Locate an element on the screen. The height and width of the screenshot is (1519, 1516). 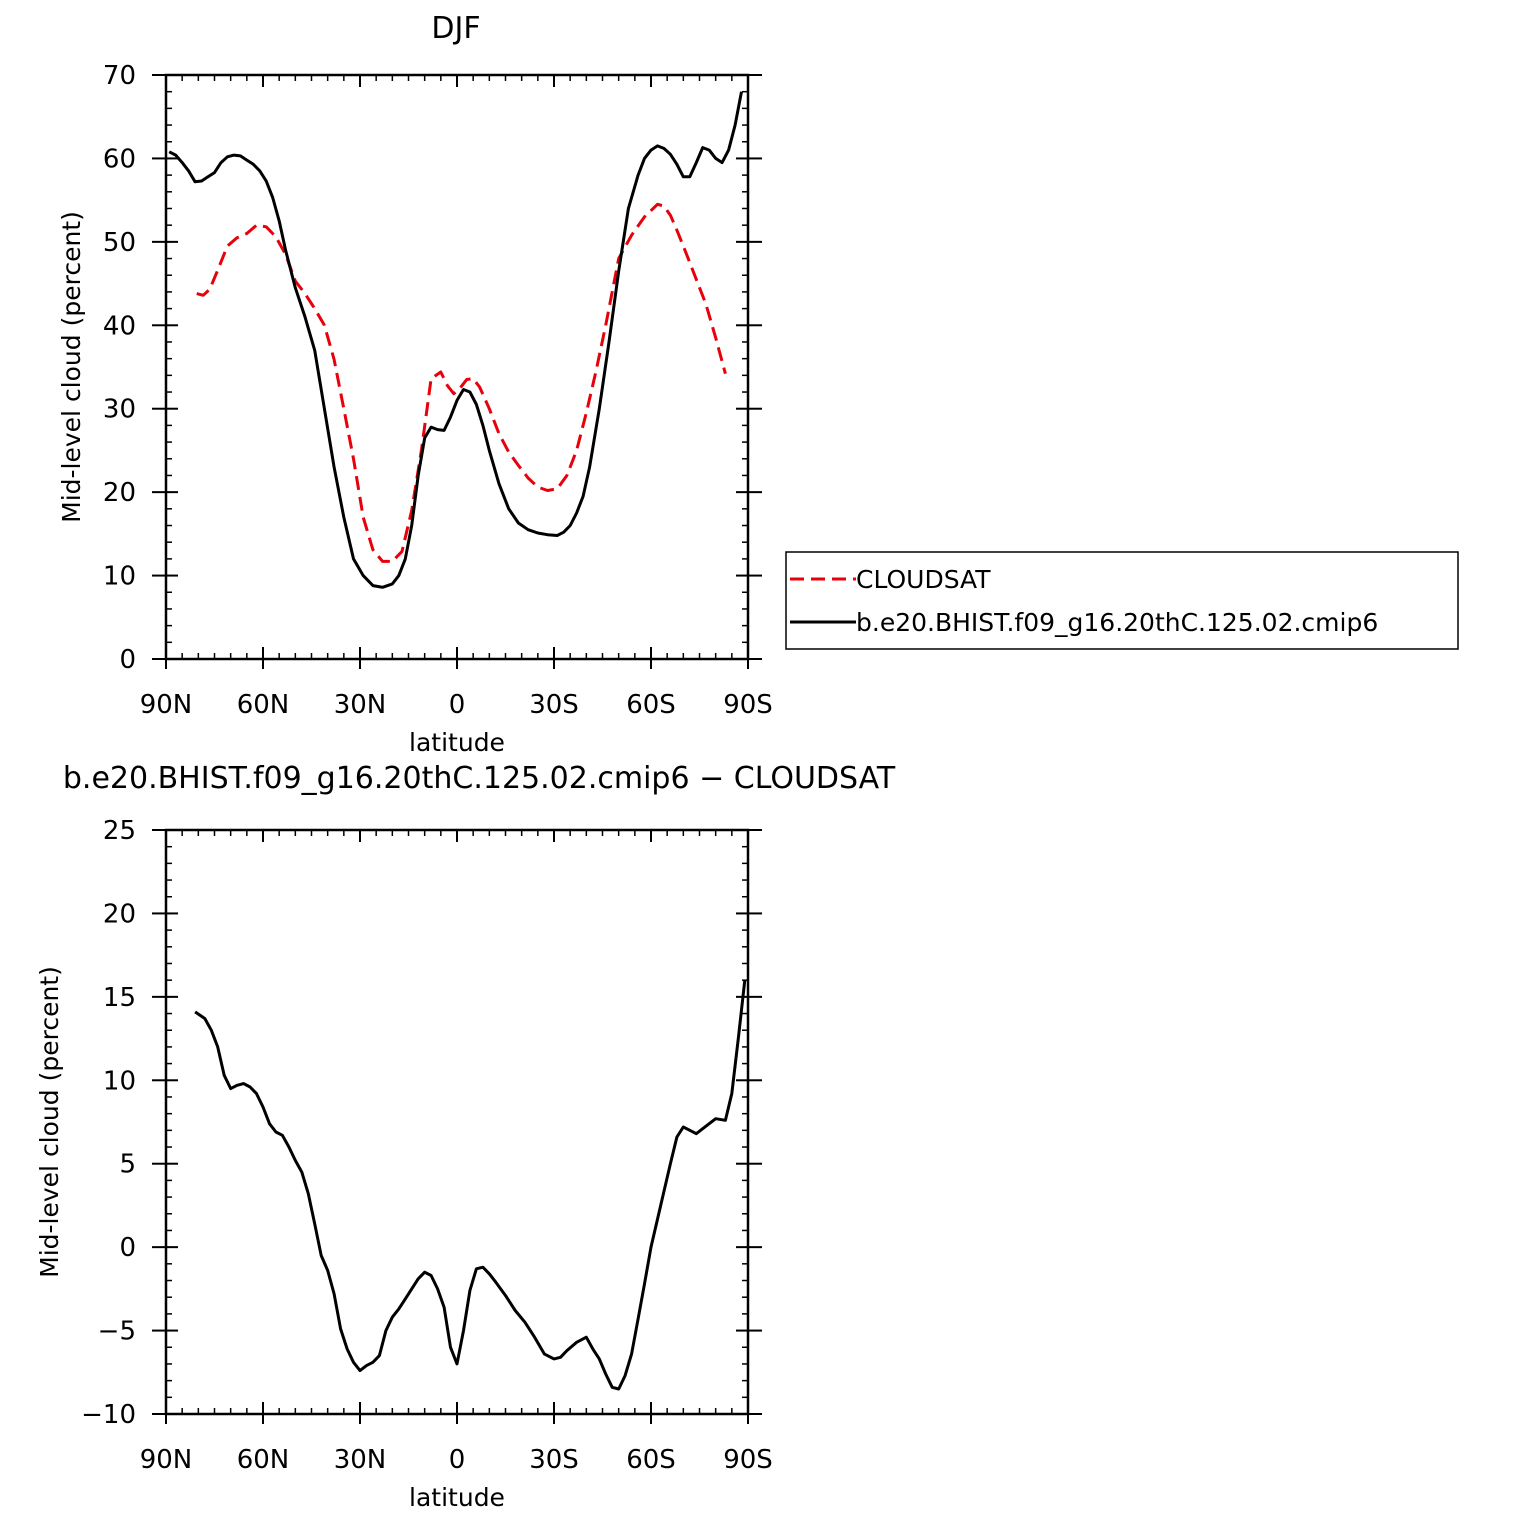
legend-label-model: b.e20.BHIST.f09_g16.20thC.125.02.cmip6 is located at coordinates (1117, 622).